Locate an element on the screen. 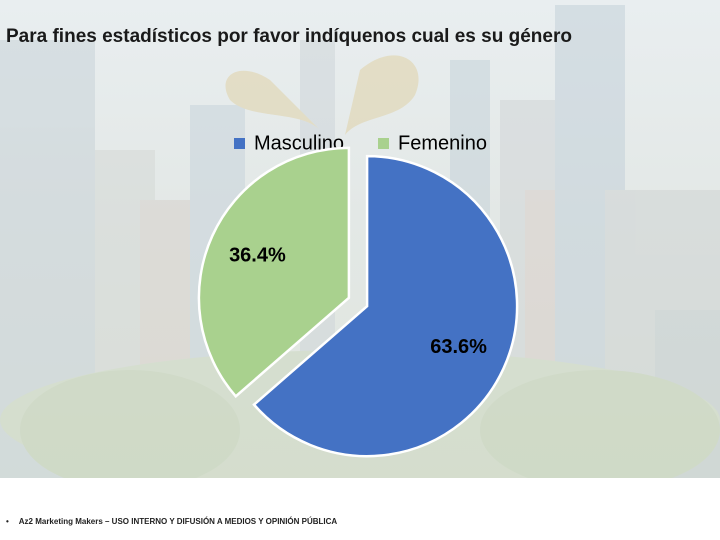  pie-slice-femenino is located at coordinates (274, 272).